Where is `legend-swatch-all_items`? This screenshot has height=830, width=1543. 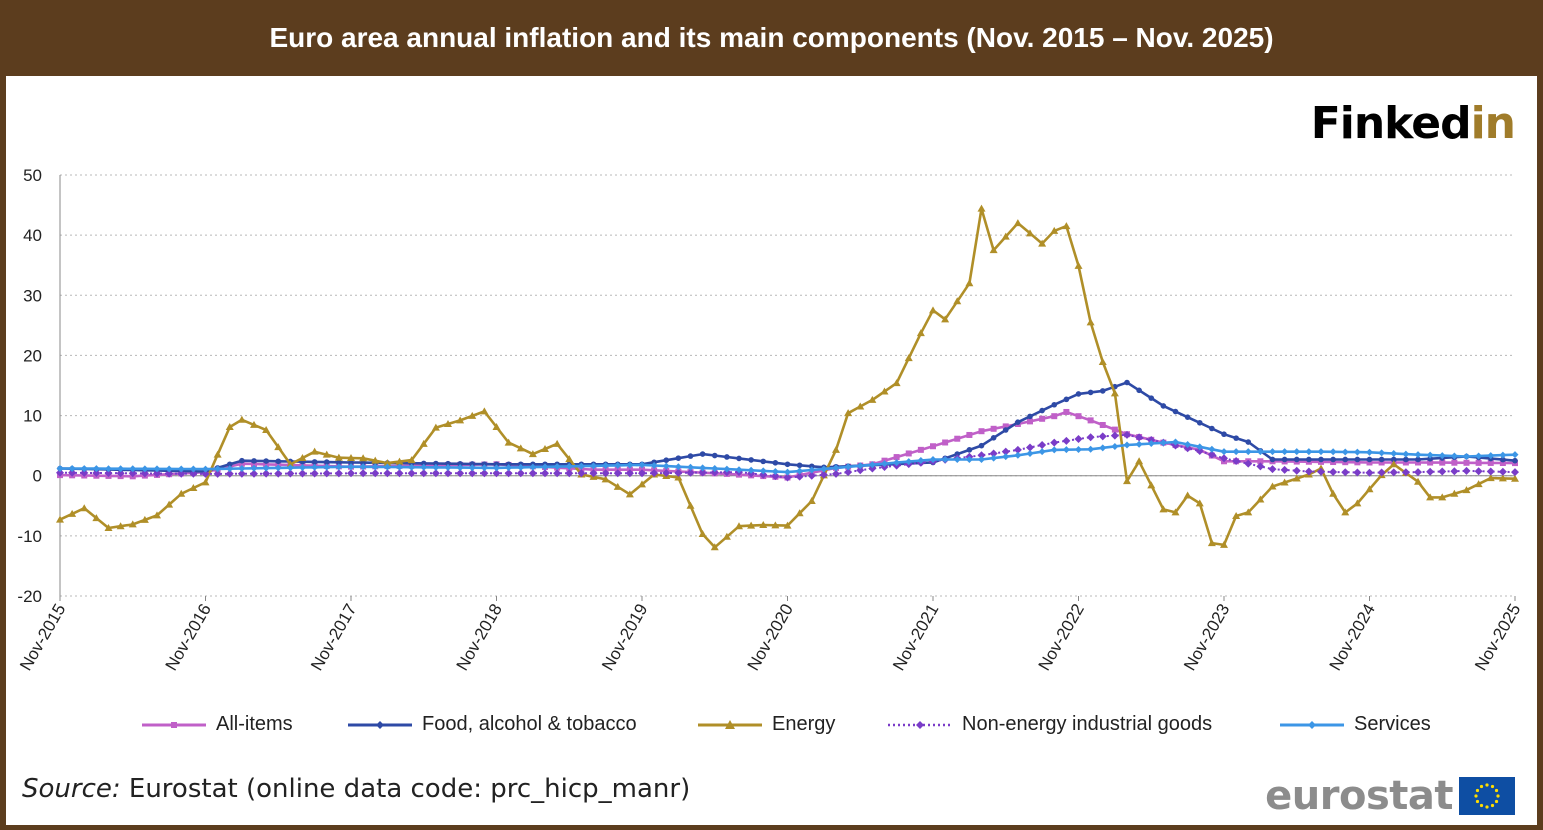 legend-swatch-all_items is located at coordinates (174, 724).